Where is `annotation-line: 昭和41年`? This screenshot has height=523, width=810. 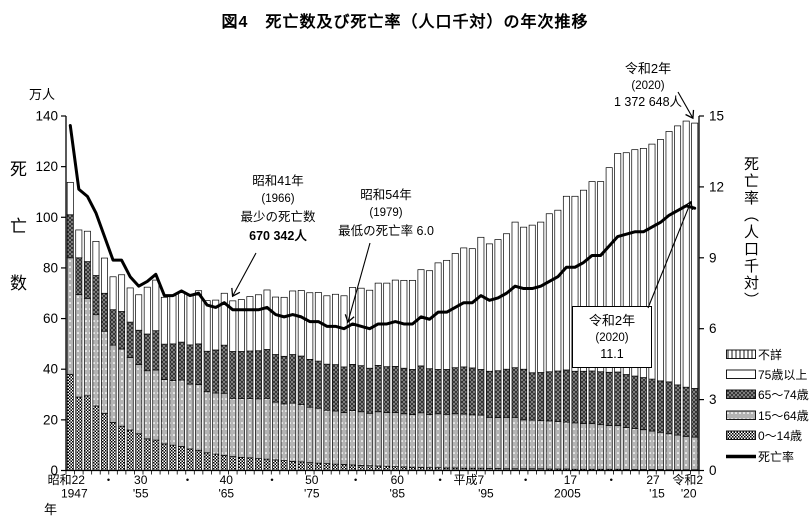 annotation-line: 昭和41年 is located at coordinates (278, 181).